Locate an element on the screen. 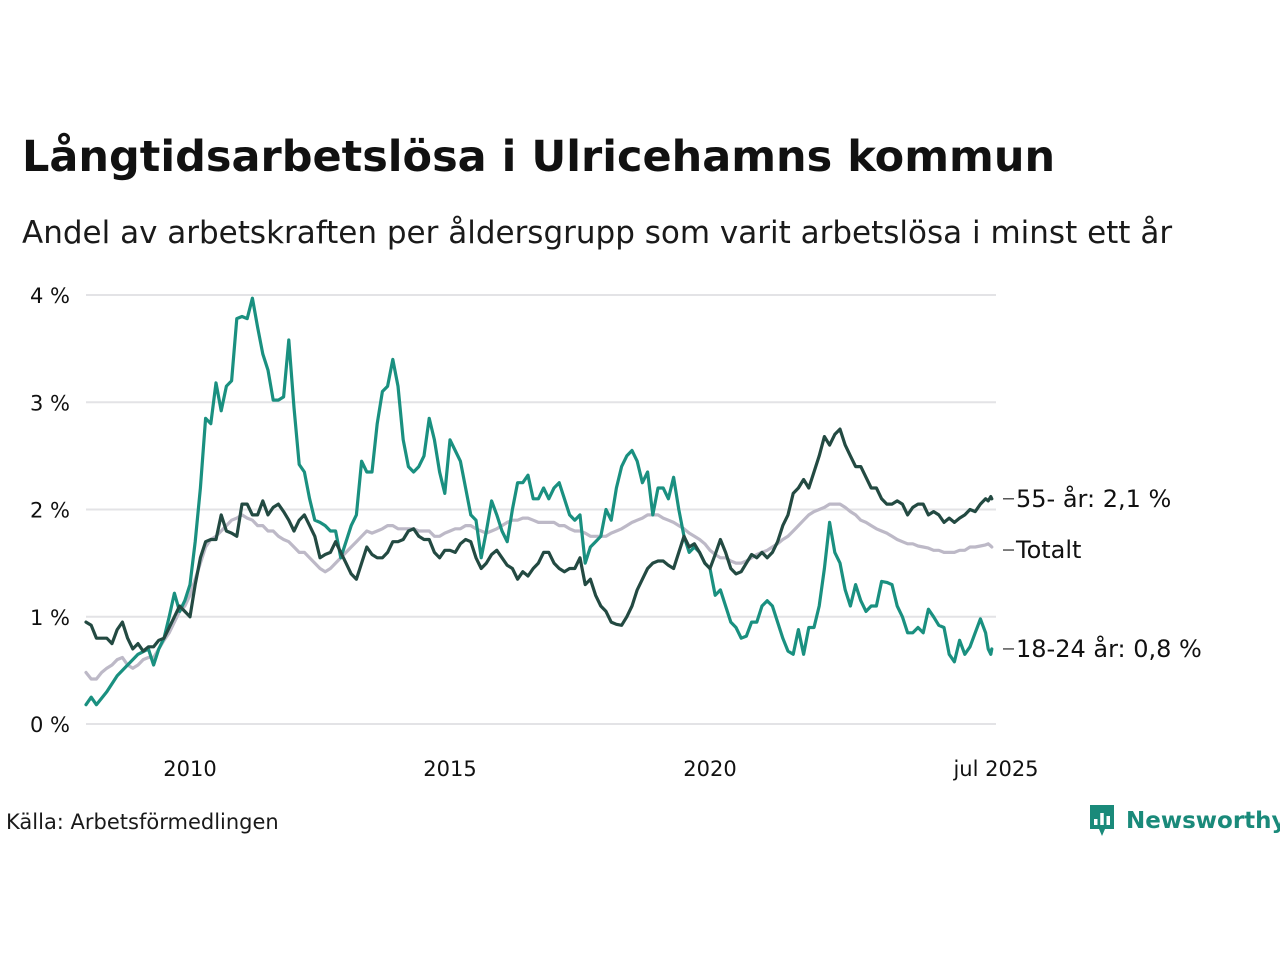 This screenshot has height=960, width=1280. newsworthy-logo: Newsworthy is located at coordinates (1184, 821).